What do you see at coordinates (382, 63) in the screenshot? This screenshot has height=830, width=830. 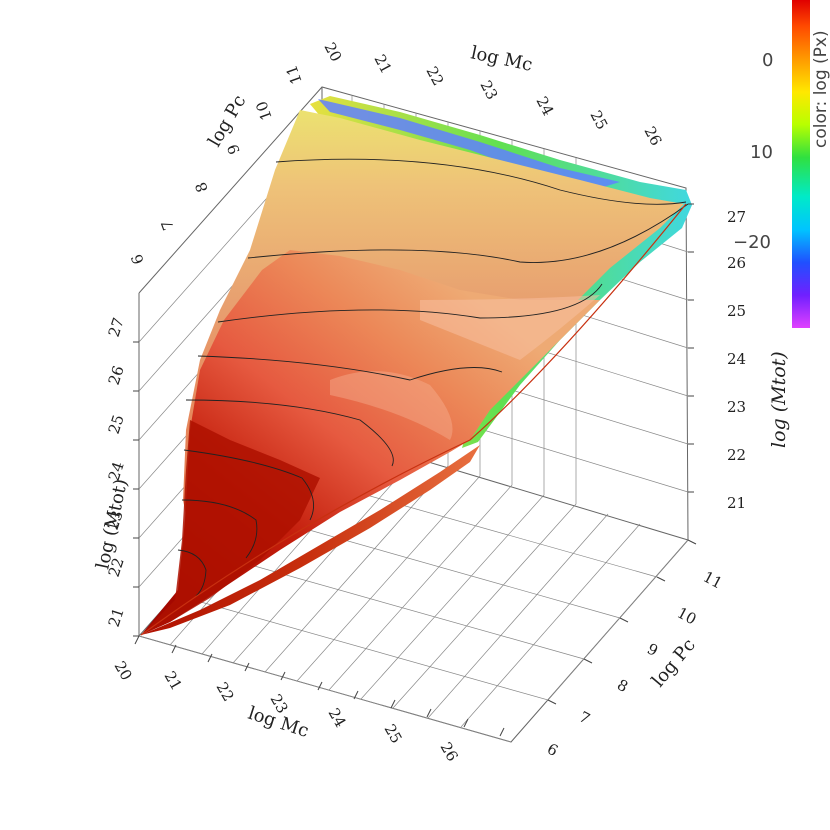 I see `x-tick-back: 21` at bounding box center [382, 63].